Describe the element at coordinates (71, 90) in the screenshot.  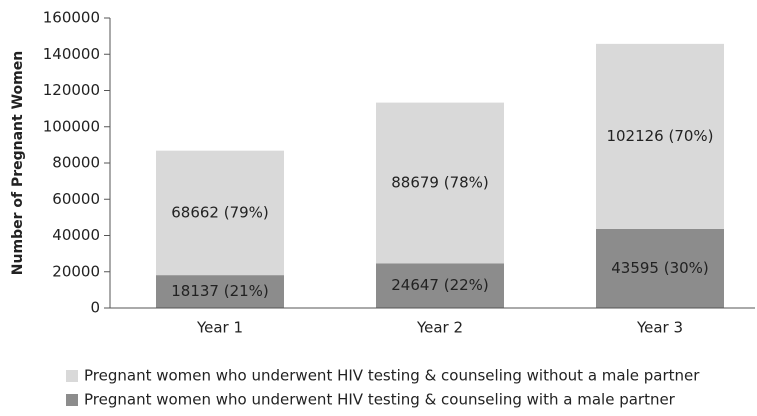
I see `y-tick-label: 120000` at that location.